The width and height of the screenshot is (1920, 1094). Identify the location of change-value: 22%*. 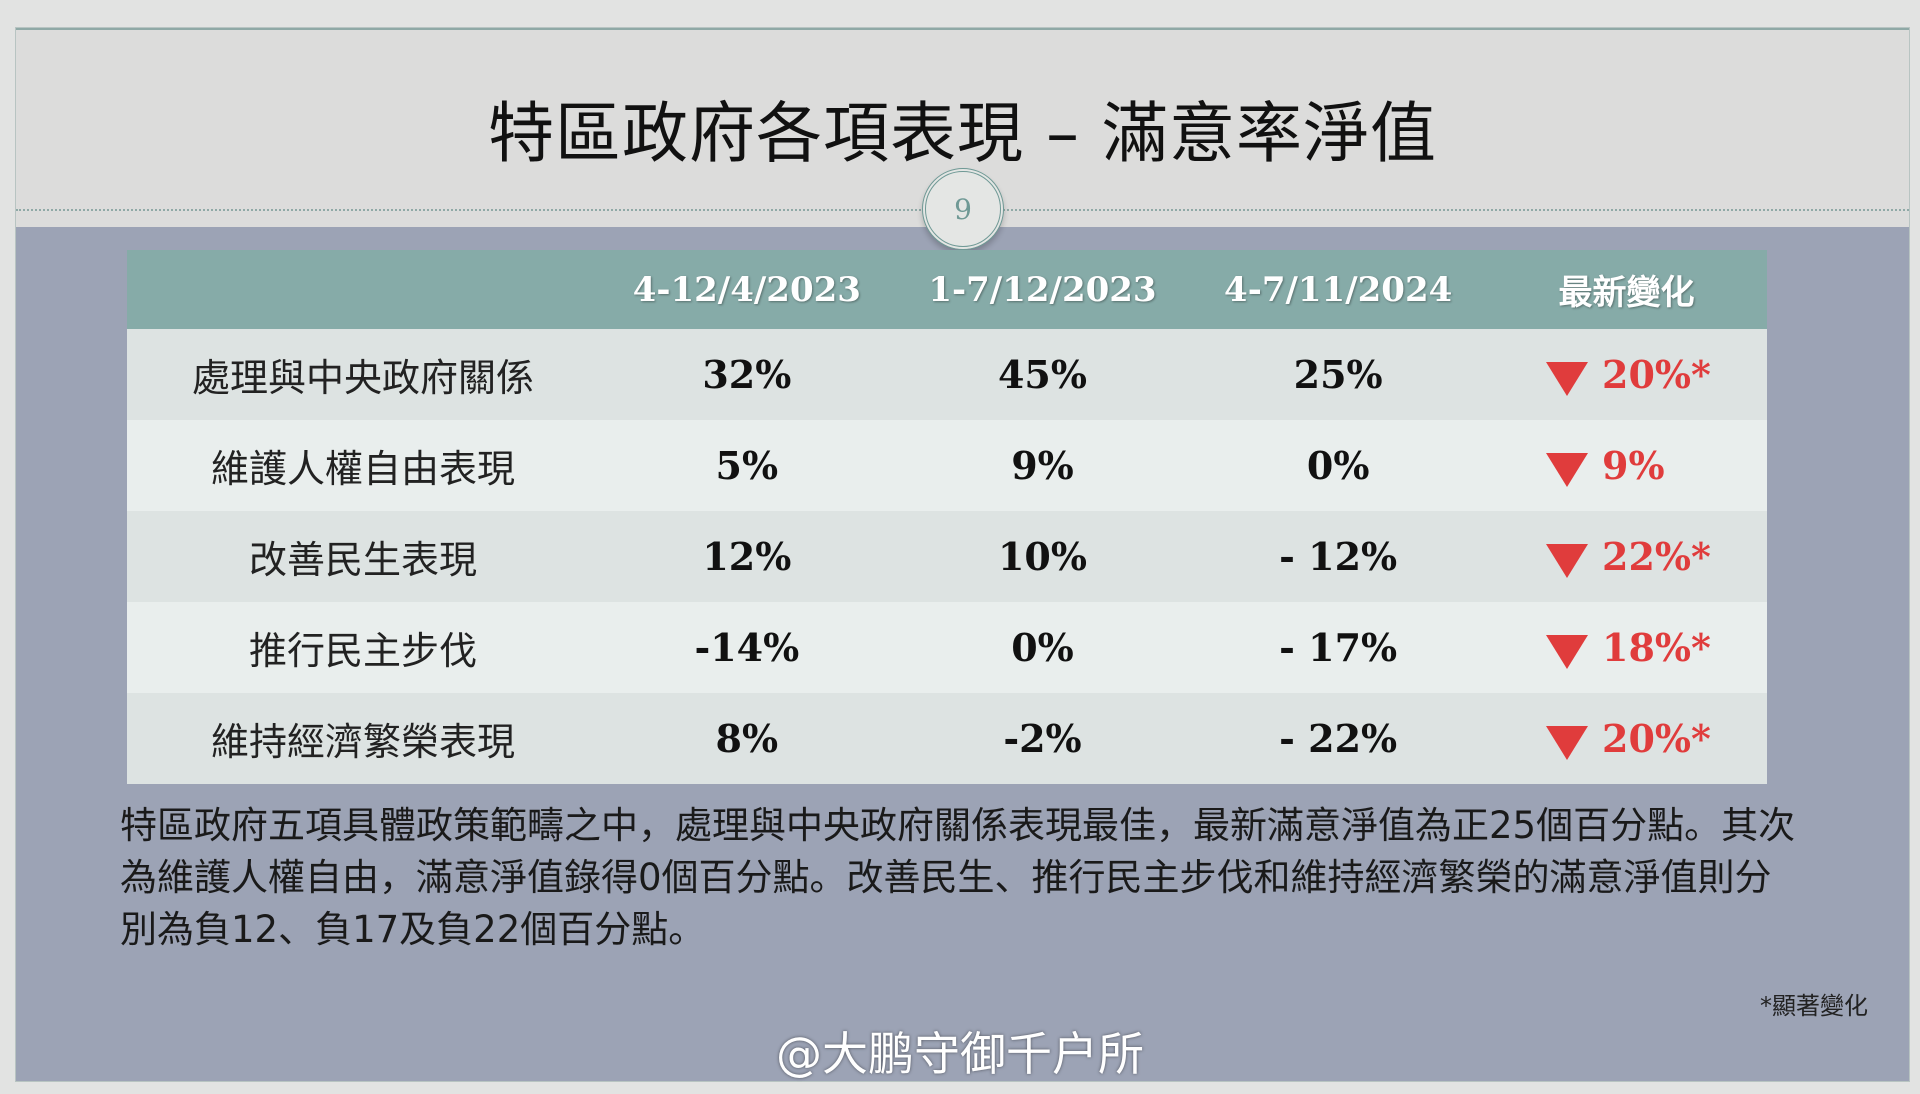
(1656, 556).